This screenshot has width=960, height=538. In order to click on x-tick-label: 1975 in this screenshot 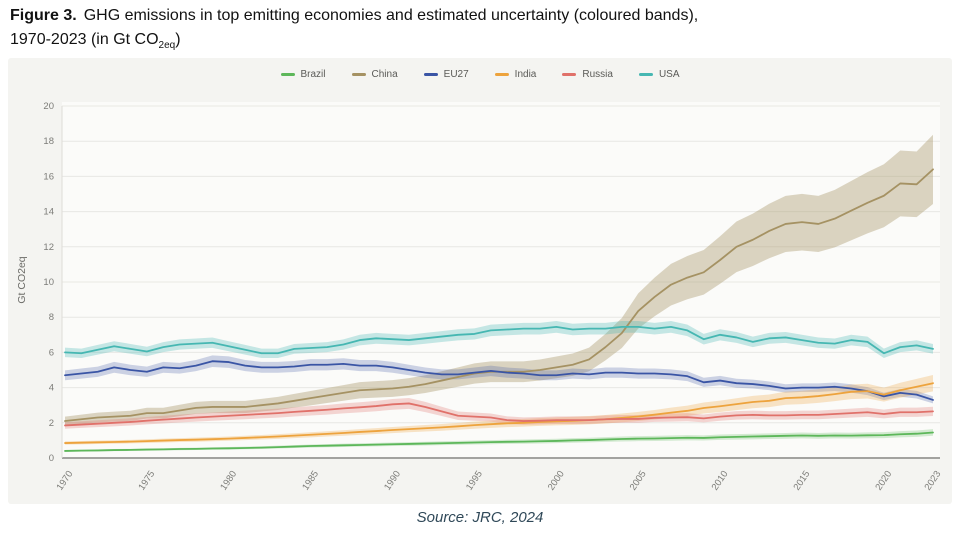, I will do `click(146, 481)`.